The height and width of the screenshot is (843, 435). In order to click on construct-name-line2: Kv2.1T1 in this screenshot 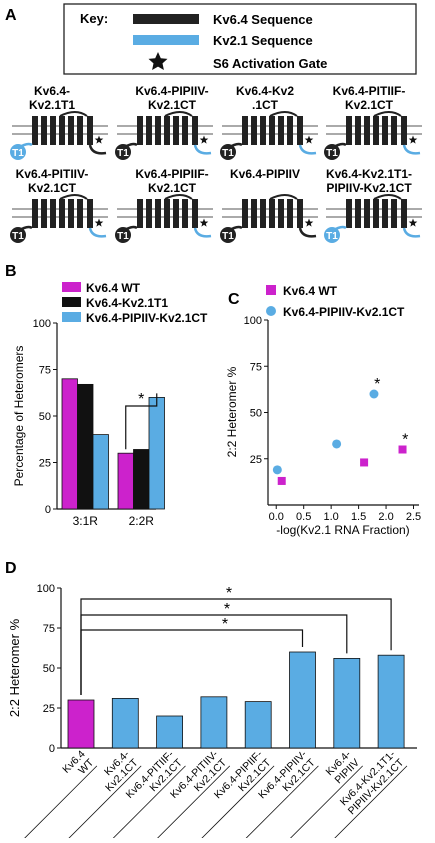, I will do `click(52, 105)`.